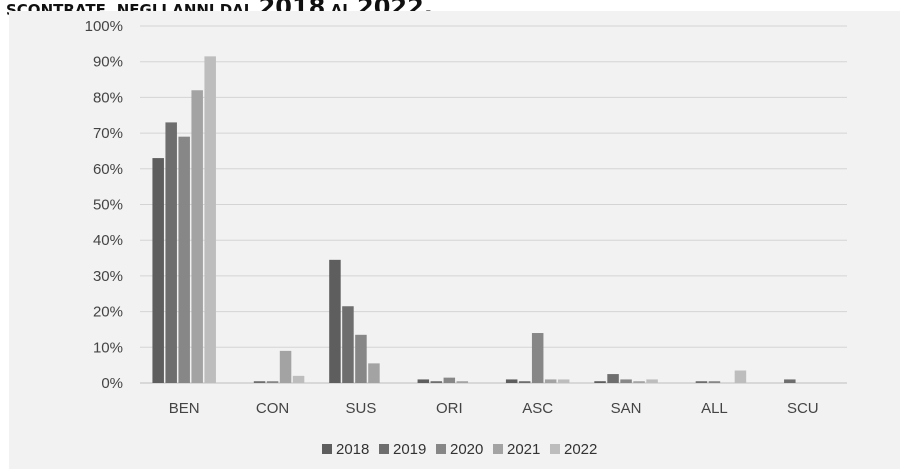 This screenshot has width=906, height=472. What do you see at coordinates (466, 449) in the screenshot?
I see `legend-label: 2020` at bounding box center [466, 449].